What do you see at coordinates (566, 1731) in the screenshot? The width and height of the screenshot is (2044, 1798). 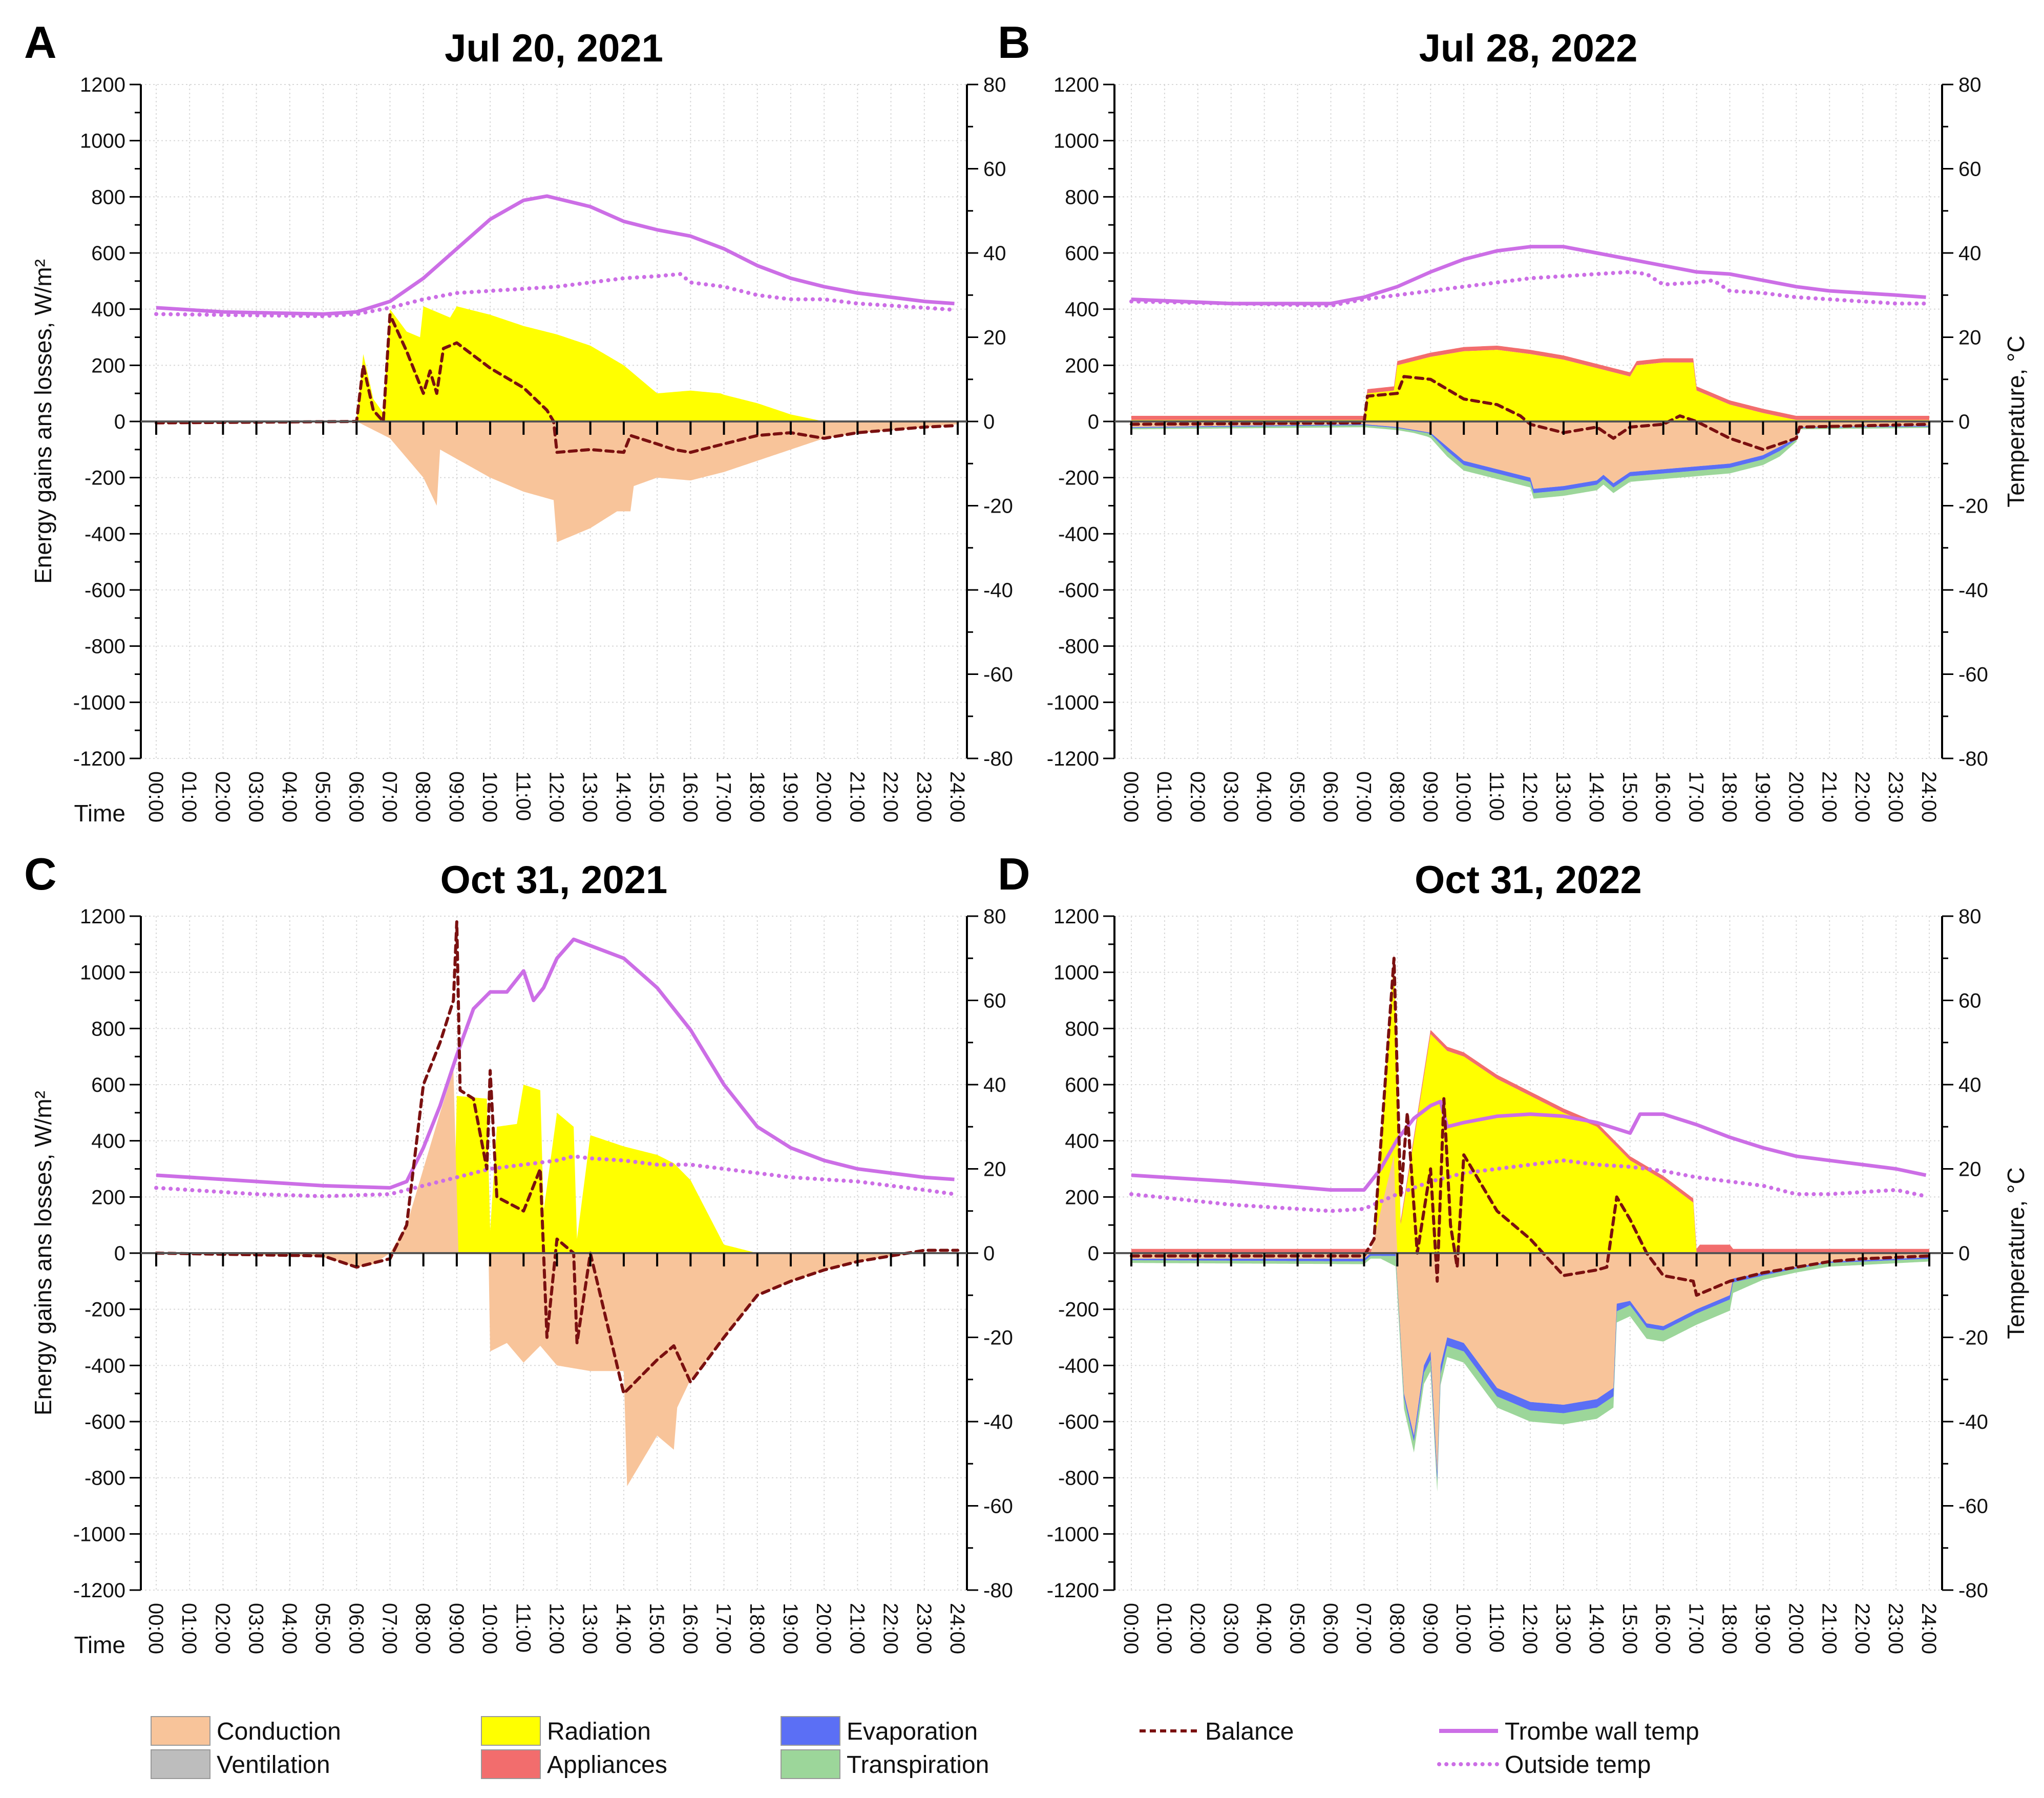 I see `legend-item-radiation: Radiation` at bounding box center [566, 1731].